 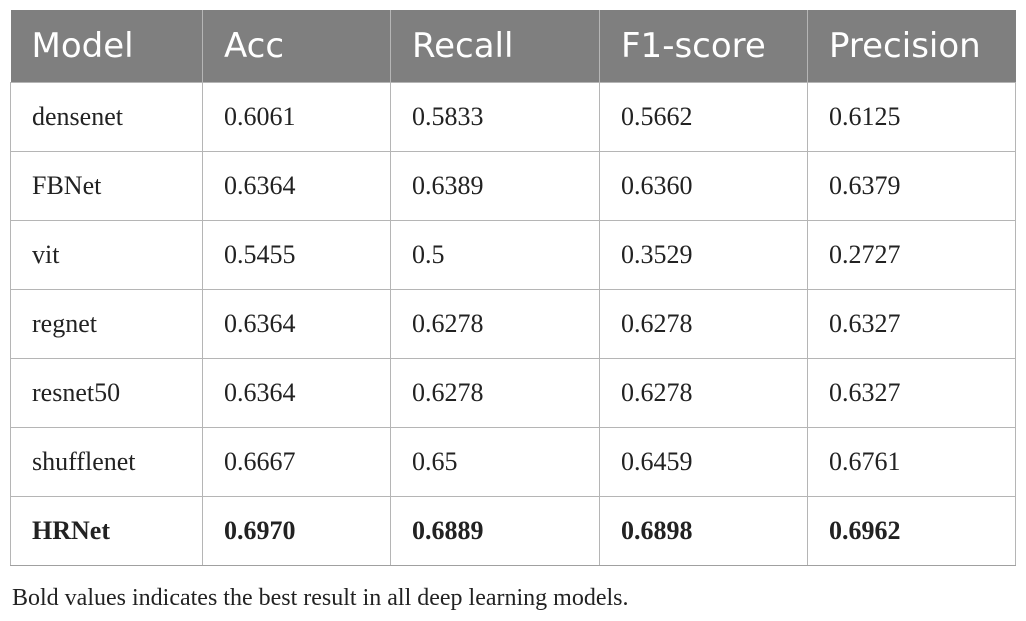 I want to click on cell-acc: 0.5455, so click(x=296, y=255).